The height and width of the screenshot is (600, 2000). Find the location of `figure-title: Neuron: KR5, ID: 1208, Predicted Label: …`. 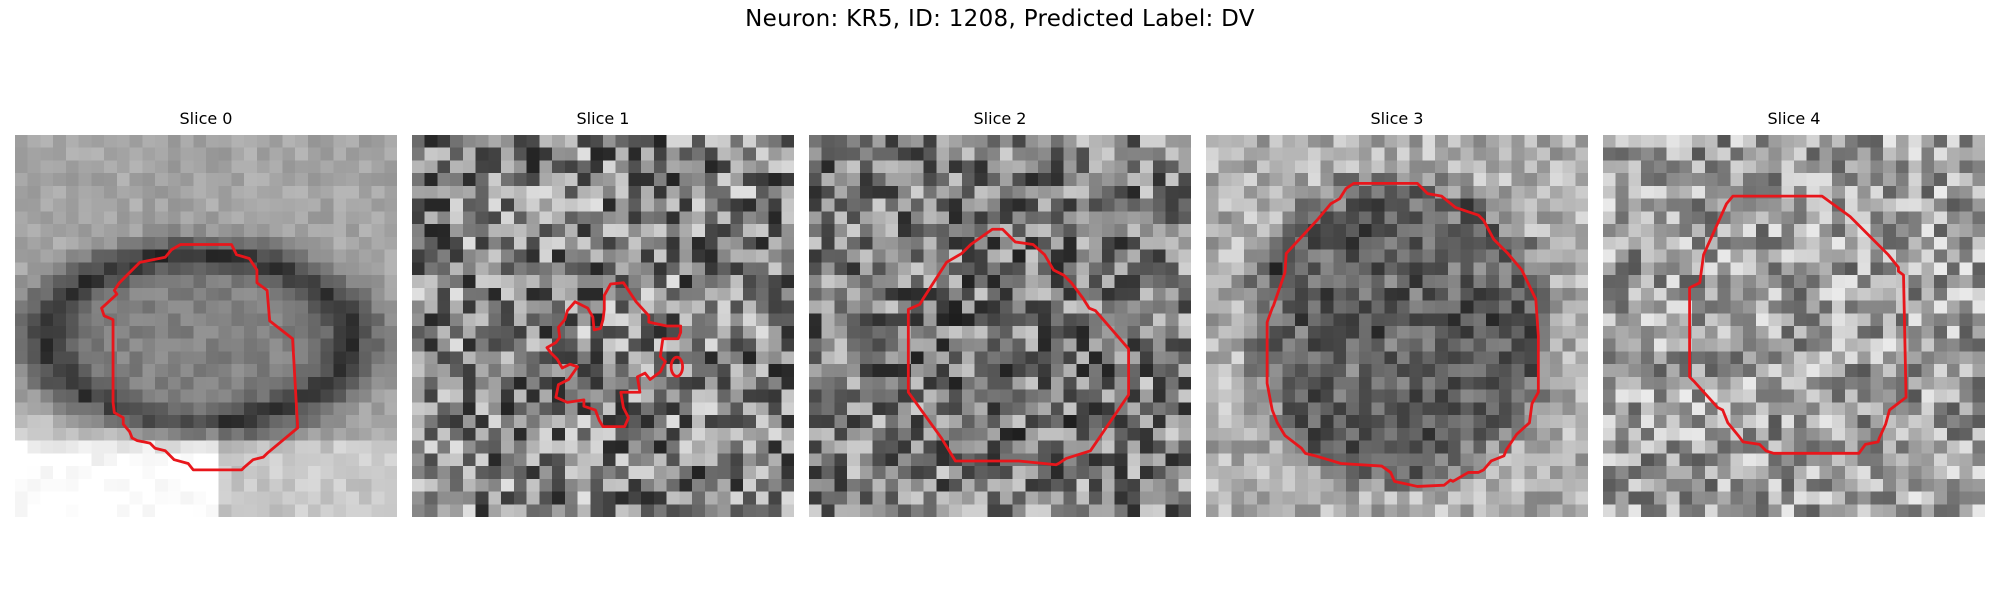

figure-title: Neuron: KR5, ID: 1208, Predicted Label: … is located at coordinates (1000, 19).